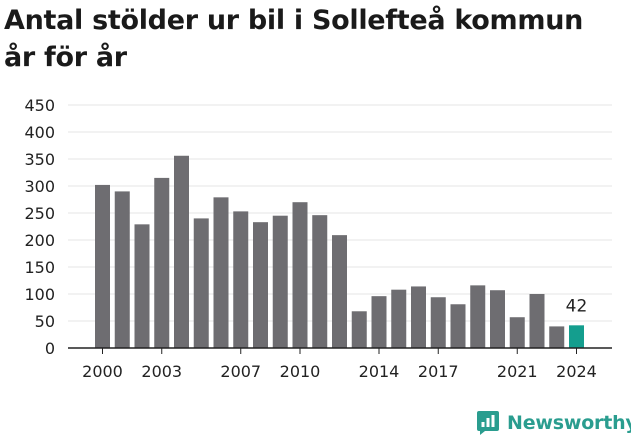  I want to click on y-tick-label: 400, so click(39, 132).